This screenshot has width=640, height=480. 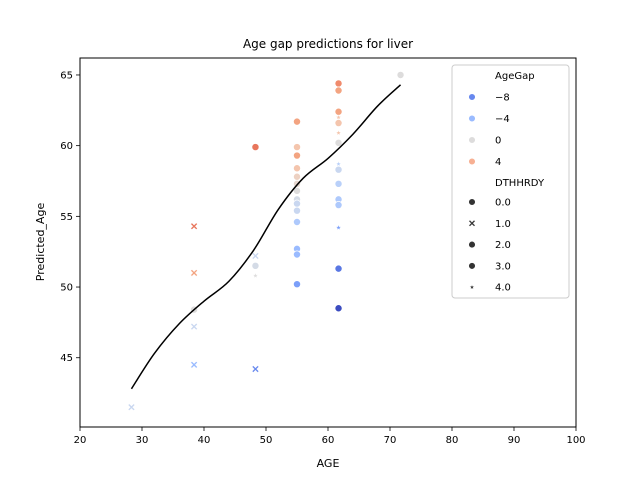 What do you see at coordinates (66, 75) in the screenshot?
I see `y-tick-label: 65` at bounding box center [66, 75].